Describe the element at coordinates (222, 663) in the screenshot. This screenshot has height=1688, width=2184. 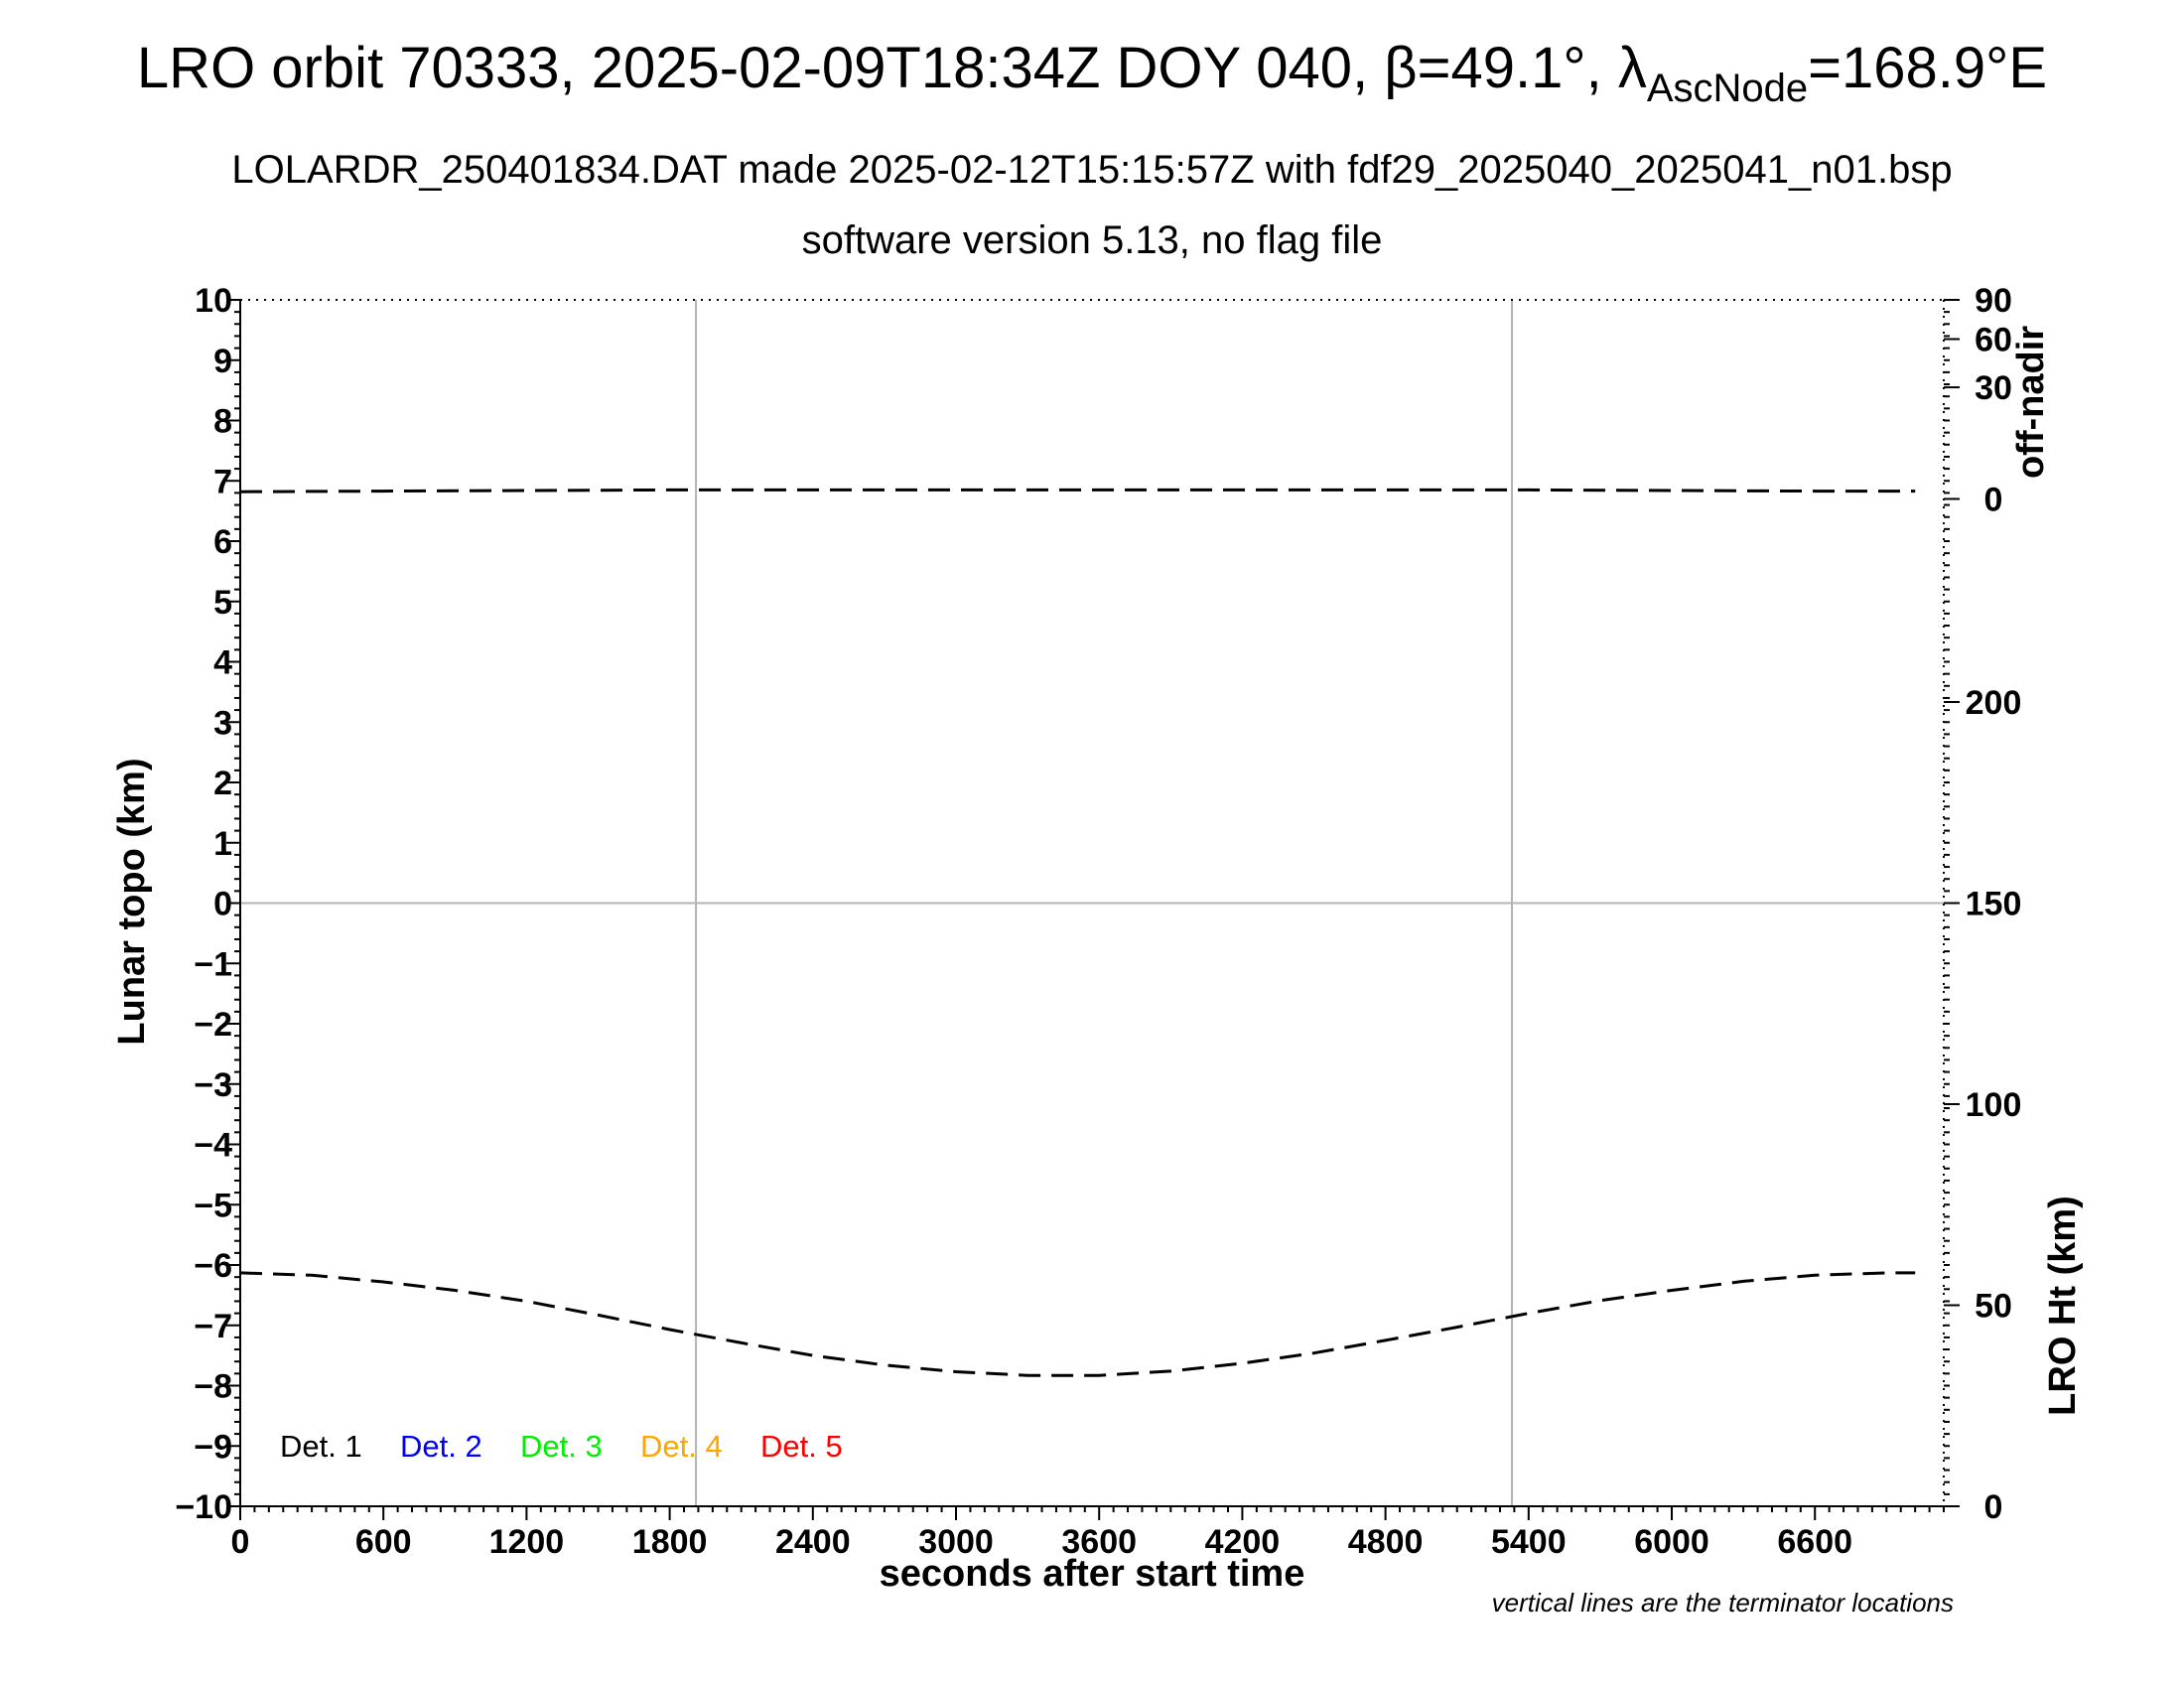
I see `y-tick-label: 4` at that location.